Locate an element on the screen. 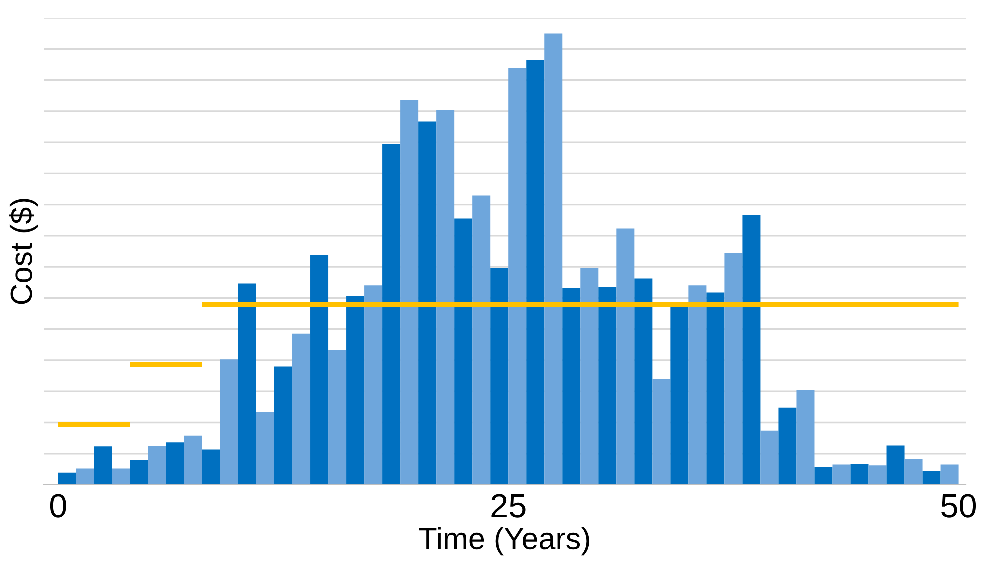  x-axis-title: Time (Years) is located at coordinates (504, 541).